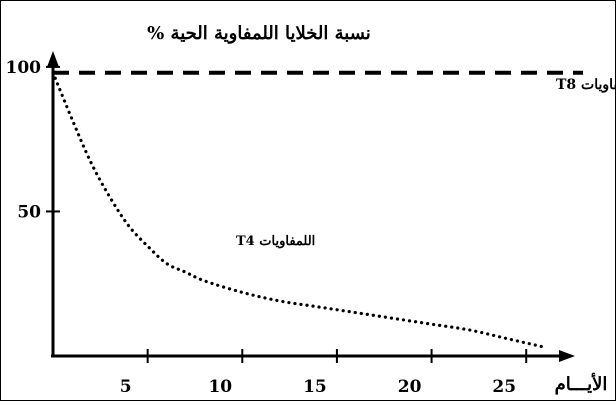  What do you see at coordinates (53, 59) in the screenshot?
I see `y-axis-arrow` at bounding box center [53, 59].